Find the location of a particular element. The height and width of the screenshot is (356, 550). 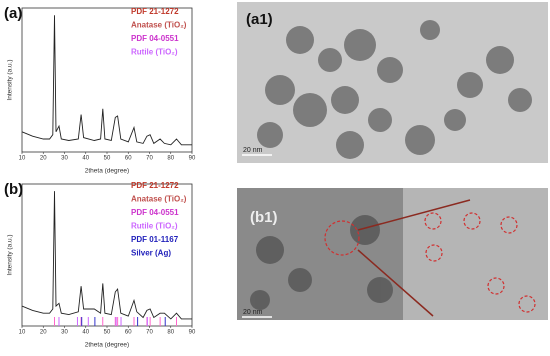

panel-label: (b) is located at coordinates (13, 189).